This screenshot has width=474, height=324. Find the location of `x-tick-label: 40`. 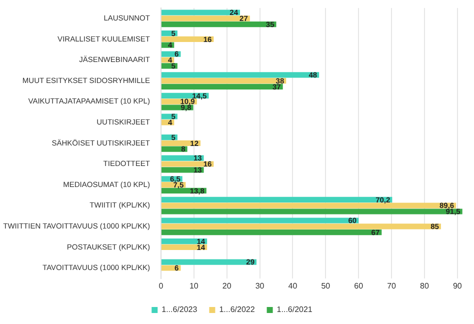

x-tick-label: 40 is located at coordinates (293, 285).